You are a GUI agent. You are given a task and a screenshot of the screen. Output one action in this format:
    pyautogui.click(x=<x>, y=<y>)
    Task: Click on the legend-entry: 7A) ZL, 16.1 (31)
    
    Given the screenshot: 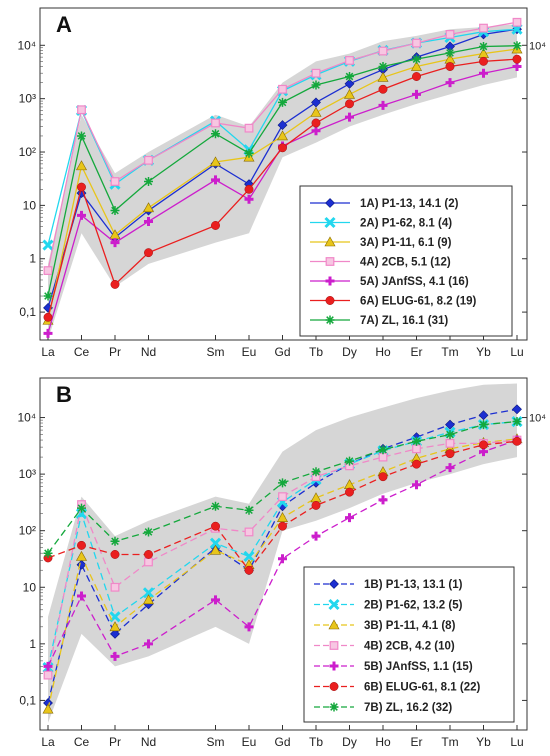 What is the action you would take?
    pyautogui.click(x=404, y=321)
    